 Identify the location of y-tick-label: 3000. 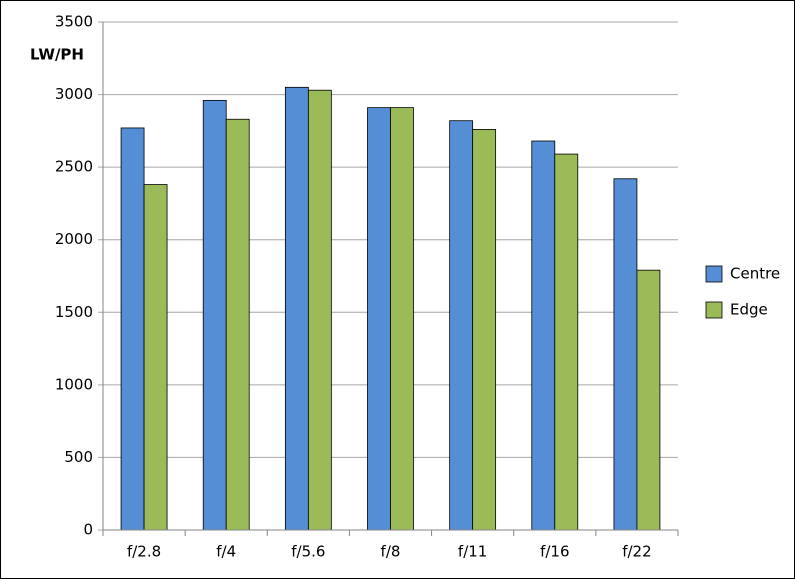
(74, 94).